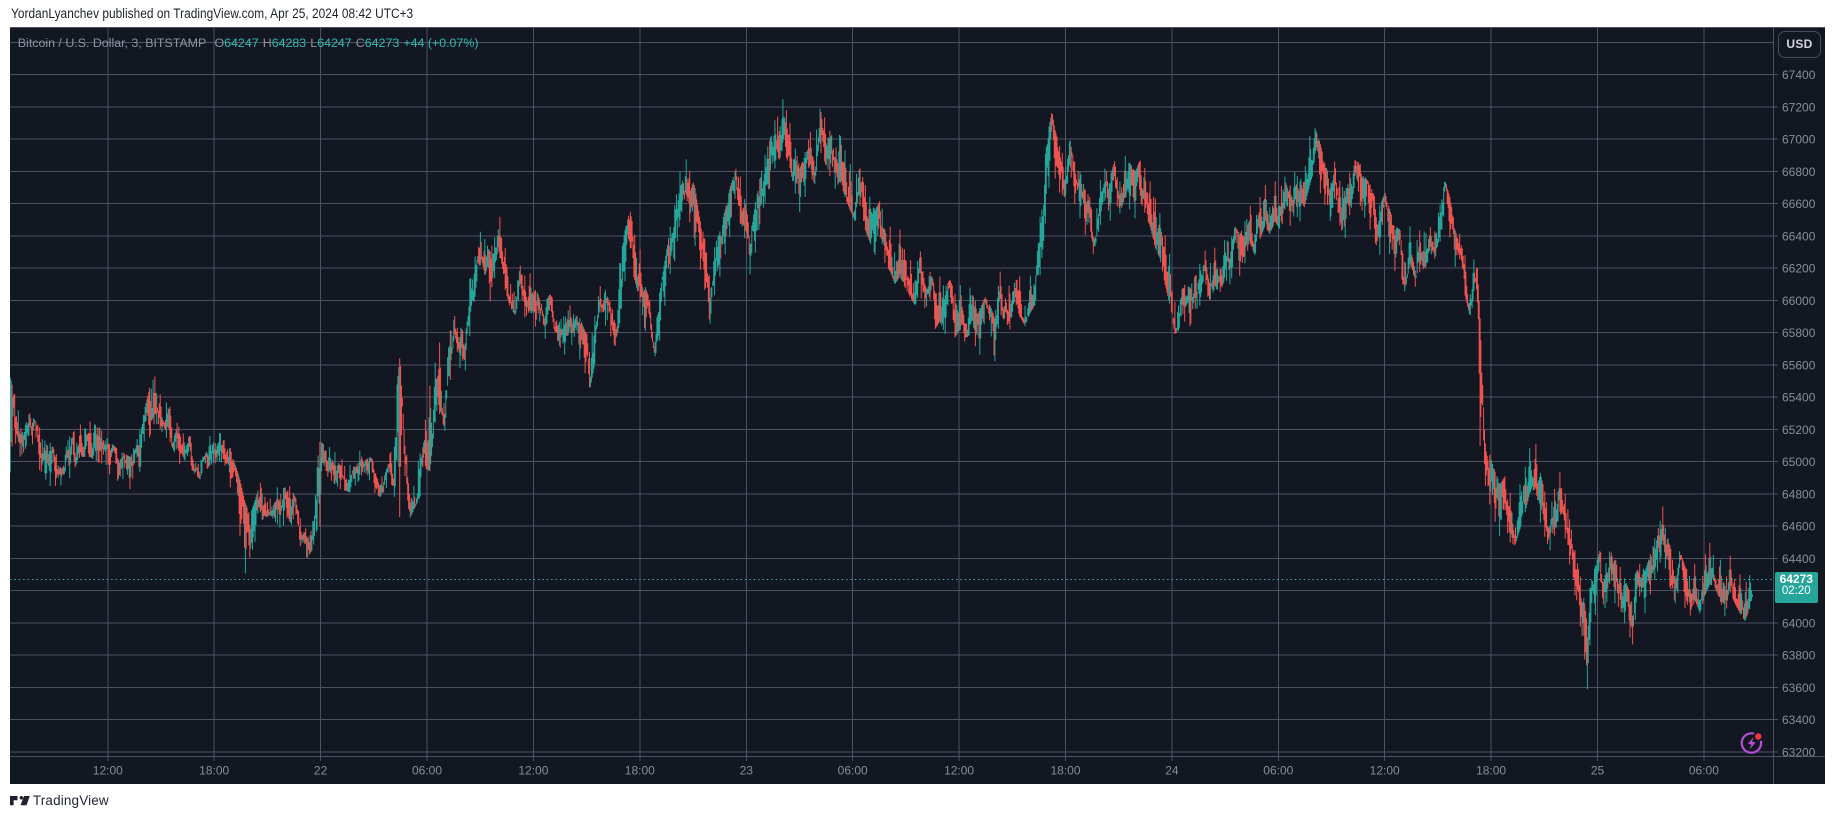 This screenshot has width=1835, height=819. Describe the element at coordinates (747, 771) in the screenshot. I see `svg-text: 23` at that location.